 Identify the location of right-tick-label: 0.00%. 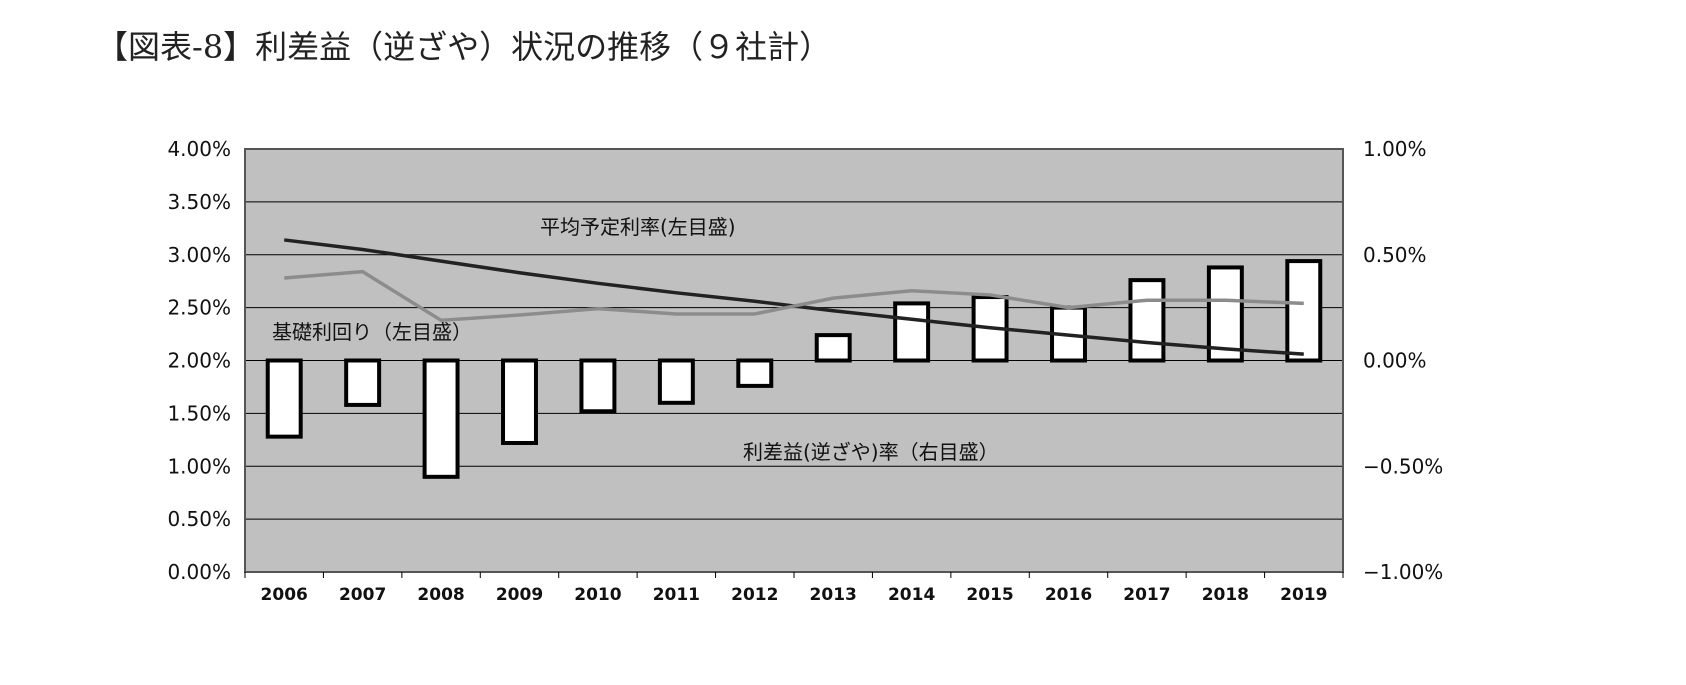
(1395, 361).